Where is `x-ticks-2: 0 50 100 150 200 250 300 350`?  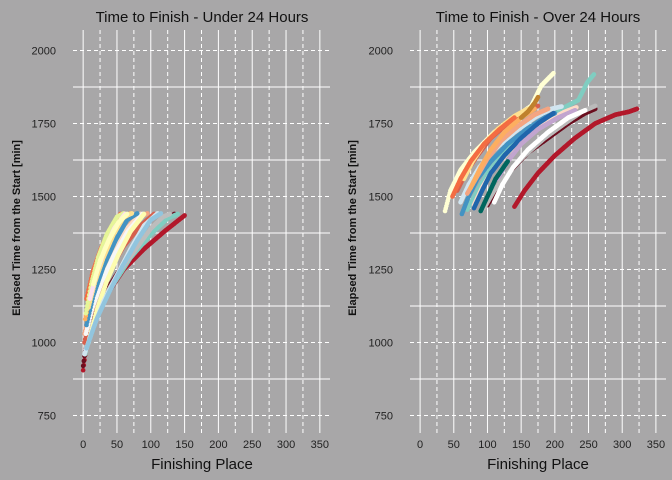 x-ticks-2: 0 50 100 150 200 250 300 350 is located at coordinates (541, 445).